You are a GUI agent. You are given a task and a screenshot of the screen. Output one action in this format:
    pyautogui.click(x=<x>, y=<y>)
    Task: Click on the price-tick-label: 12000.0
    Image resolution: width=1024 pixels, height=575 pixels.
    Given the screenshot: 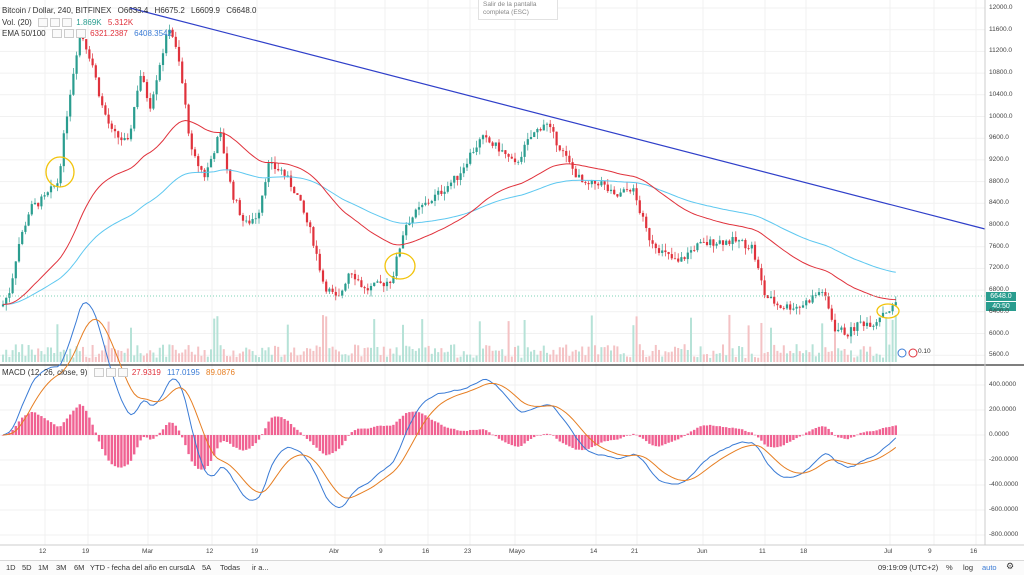 What is the action you would take?
    pyautogui.click(x=1001, y=7)
    